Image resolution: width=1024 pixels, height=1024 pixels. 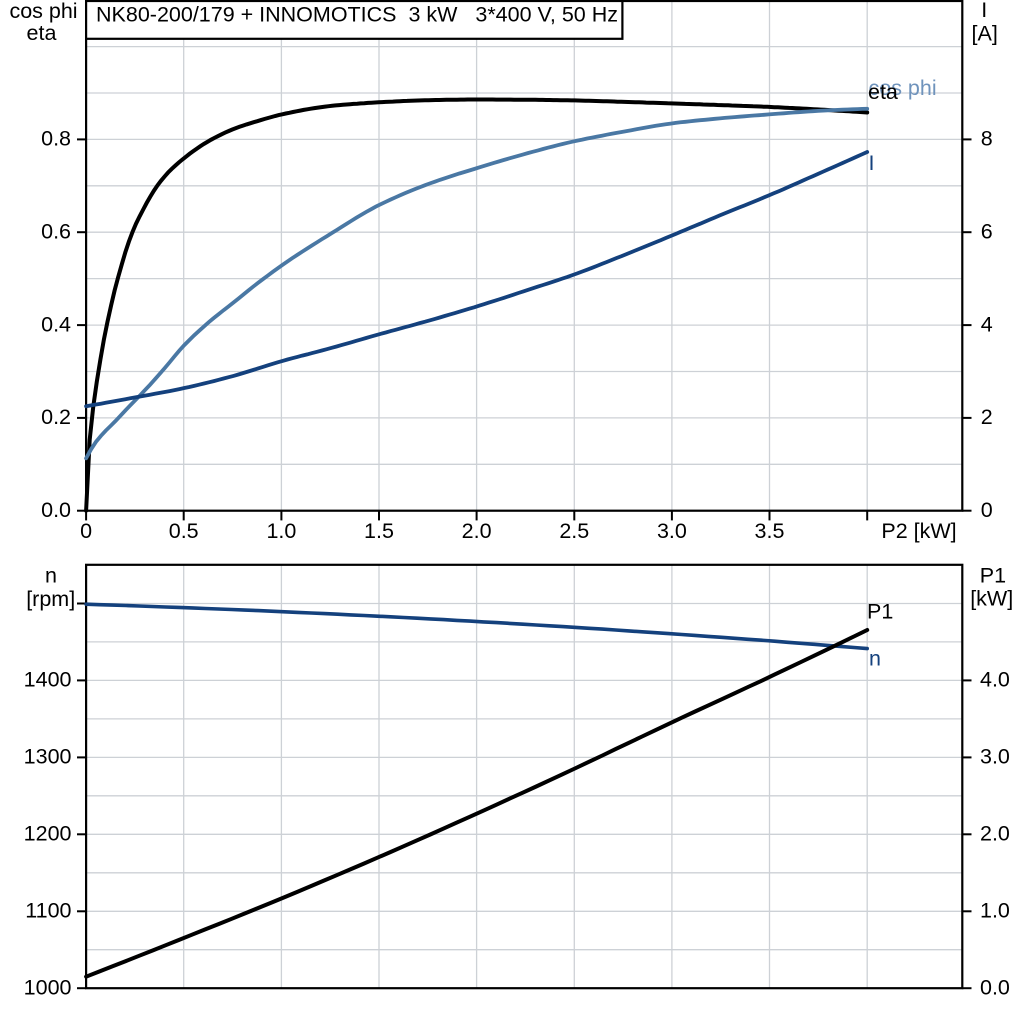 I want to click on svg-text: [A], so click(x=985, y=34).